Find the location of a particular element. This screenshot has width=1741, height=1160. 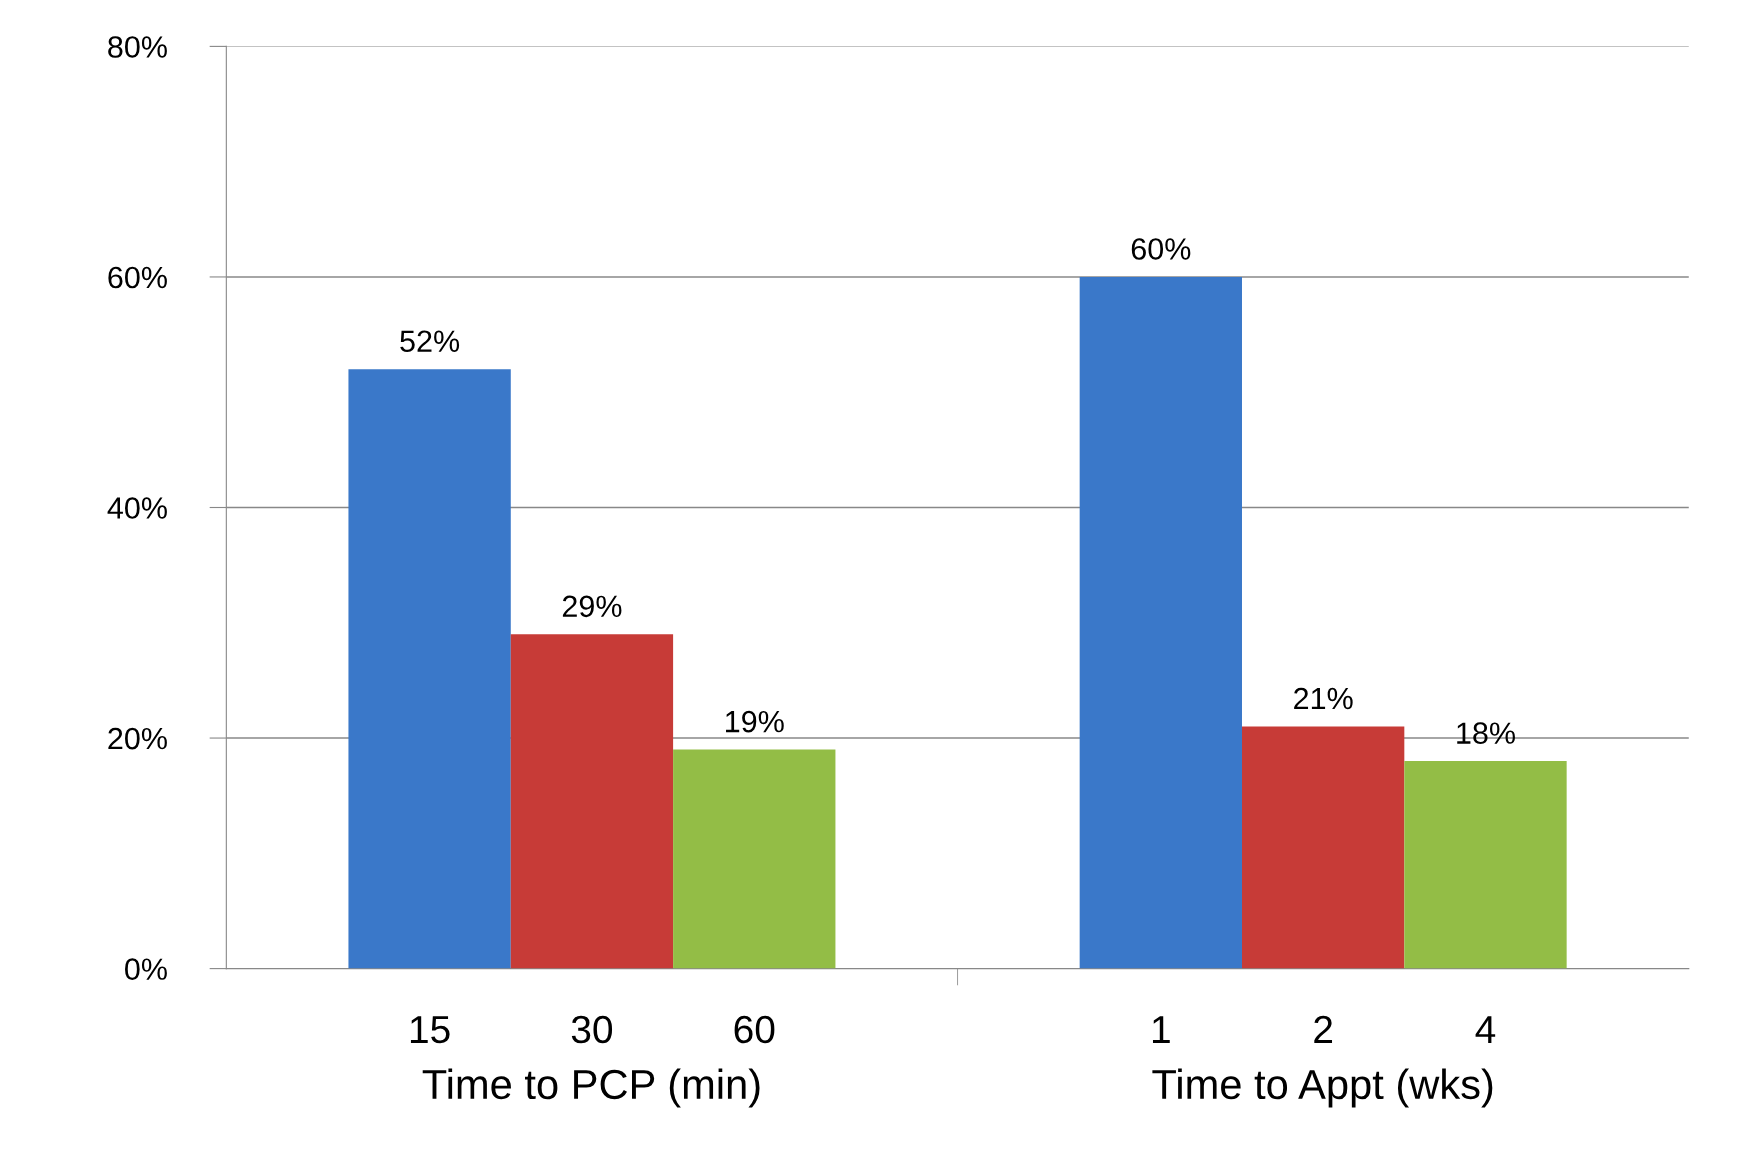

text: 15 is located at coordinates (430, 1030).